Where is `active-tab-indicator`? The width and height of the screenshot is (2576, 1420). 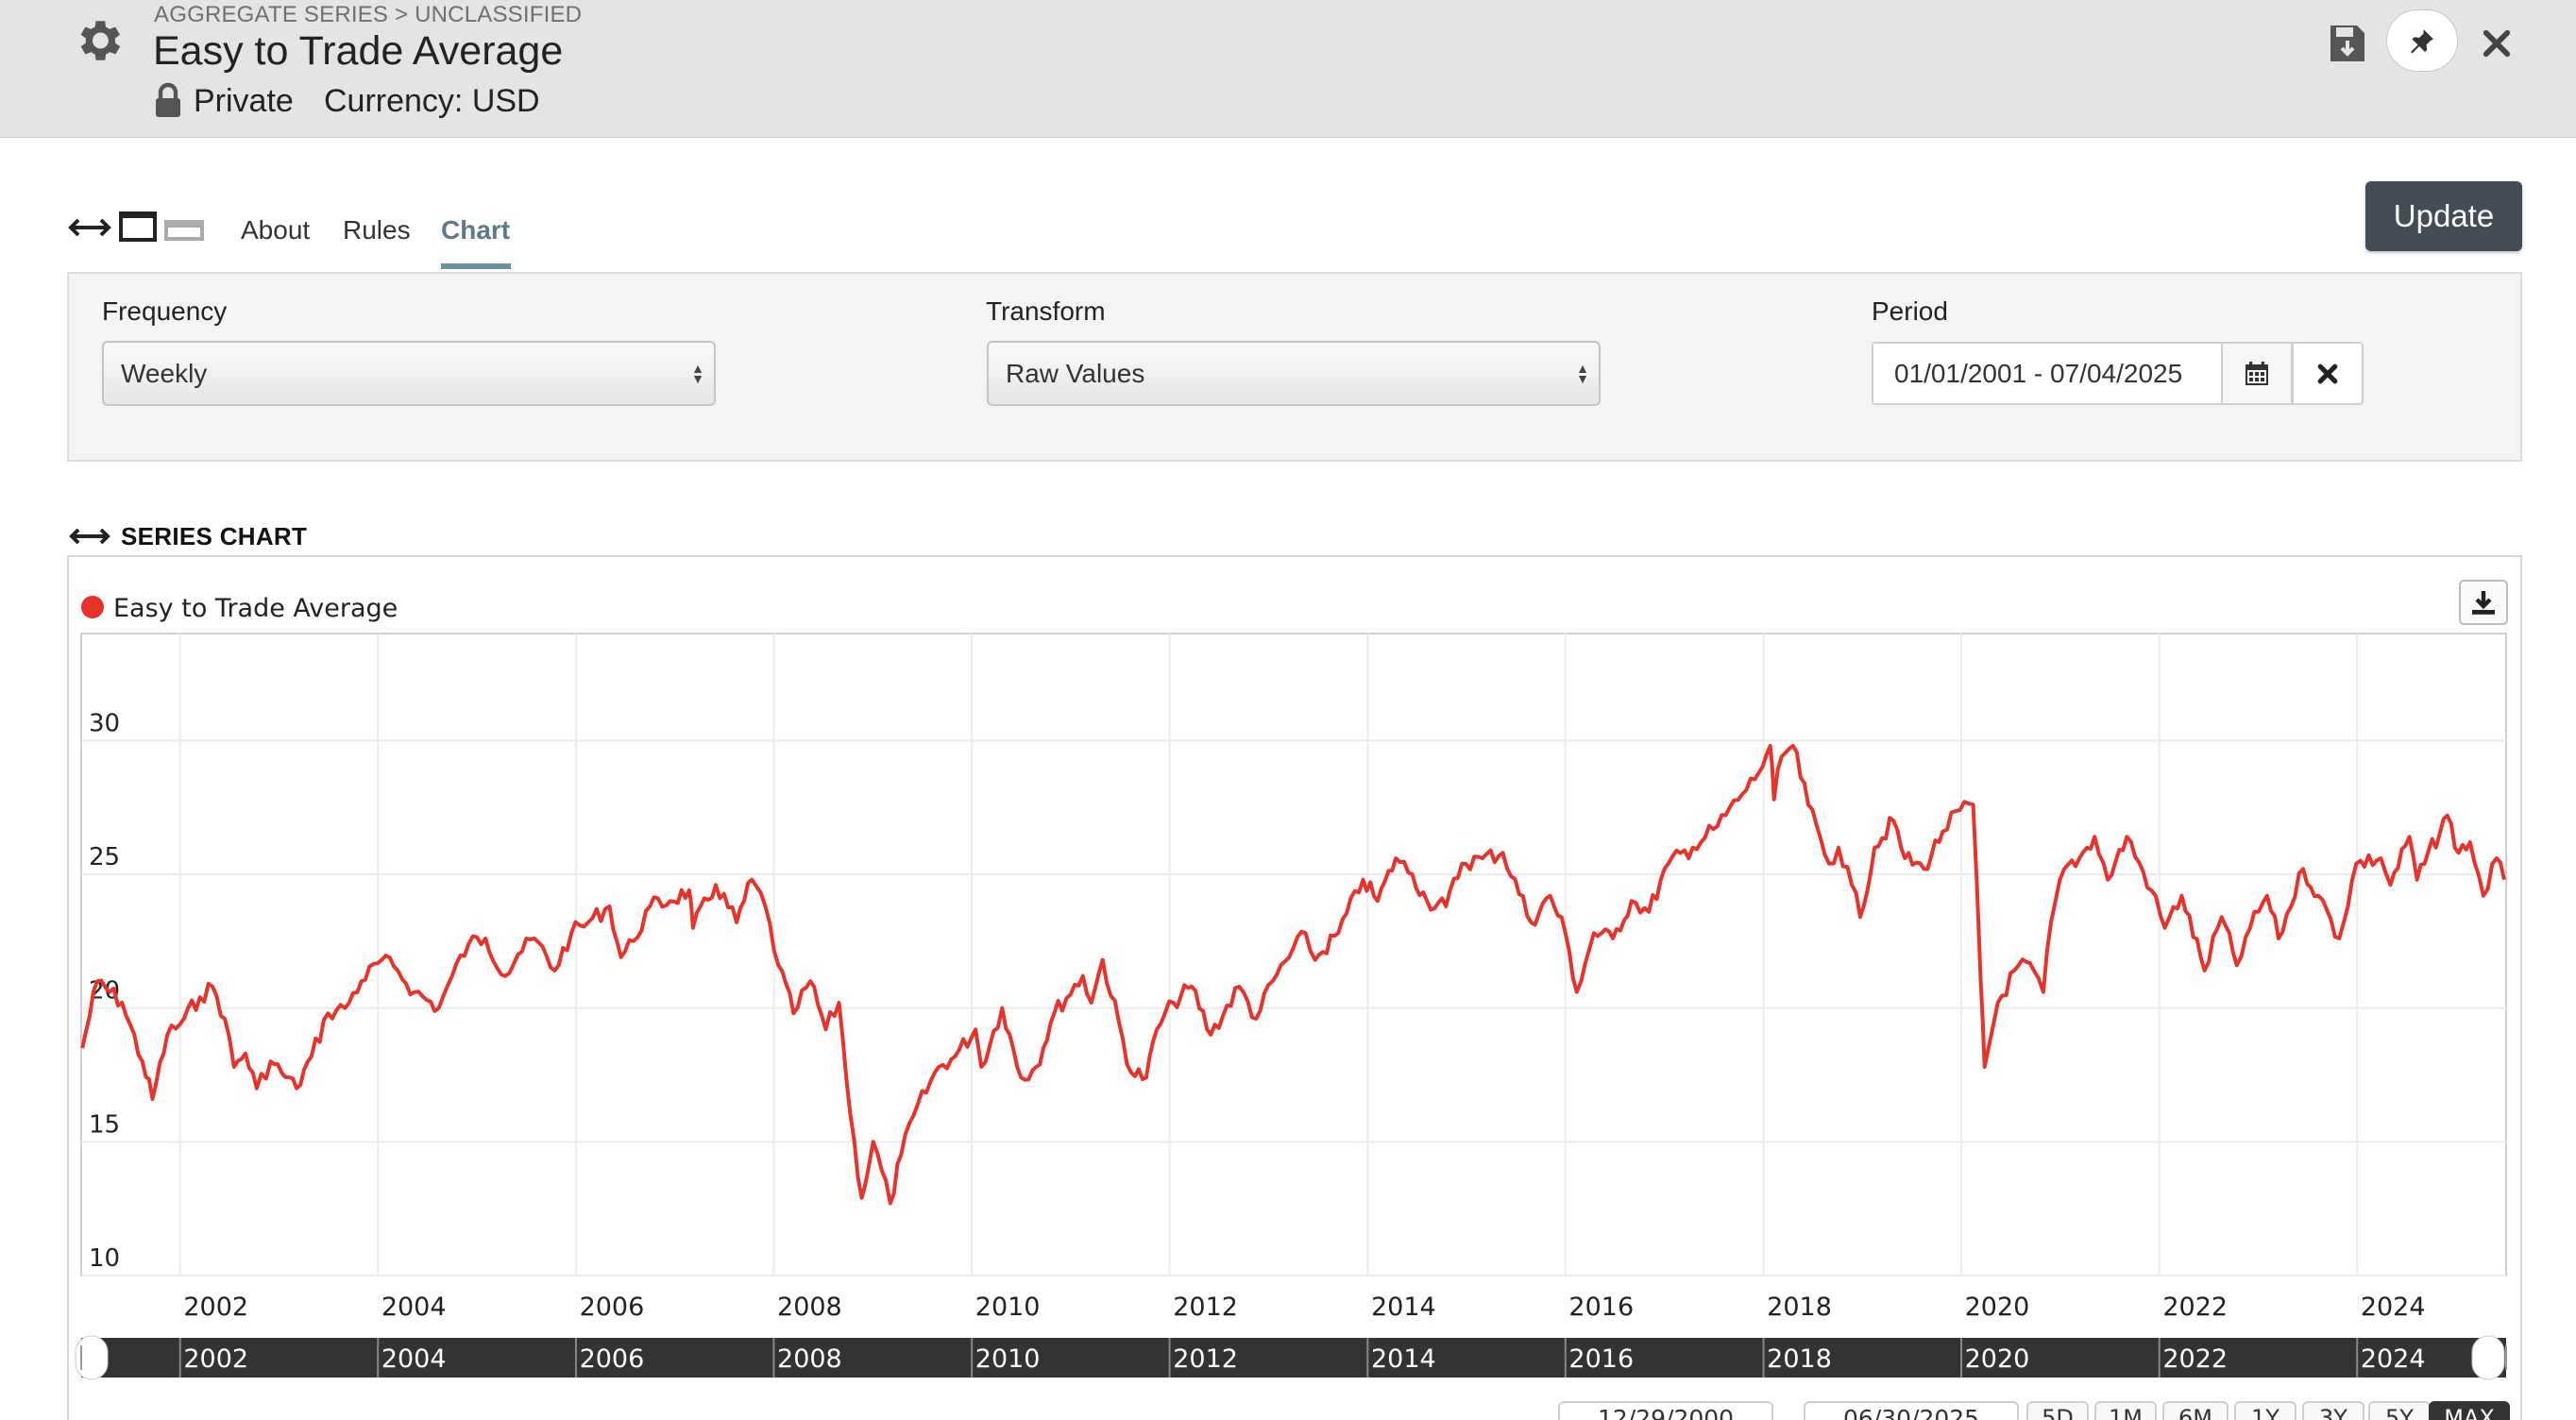 active-tab-indicator is located at coordinates (476, 266).